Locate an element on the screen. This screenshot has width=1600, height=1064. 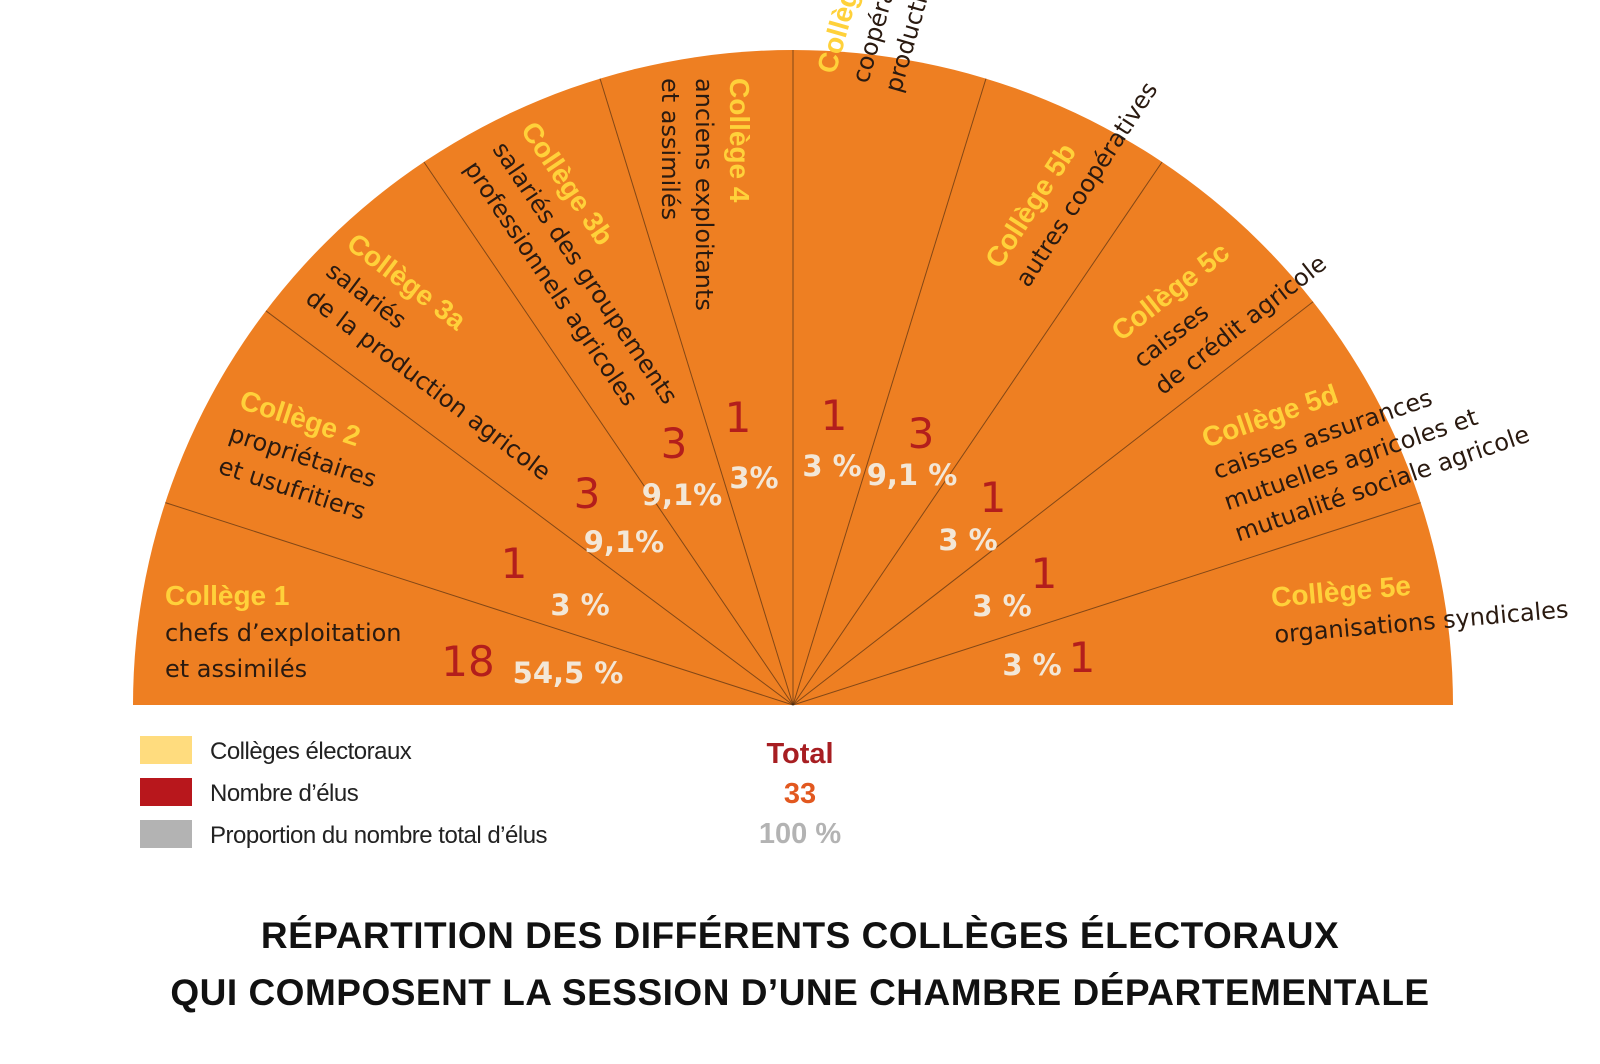
legend-swatch-colleges is located at coordinates (166, 750).